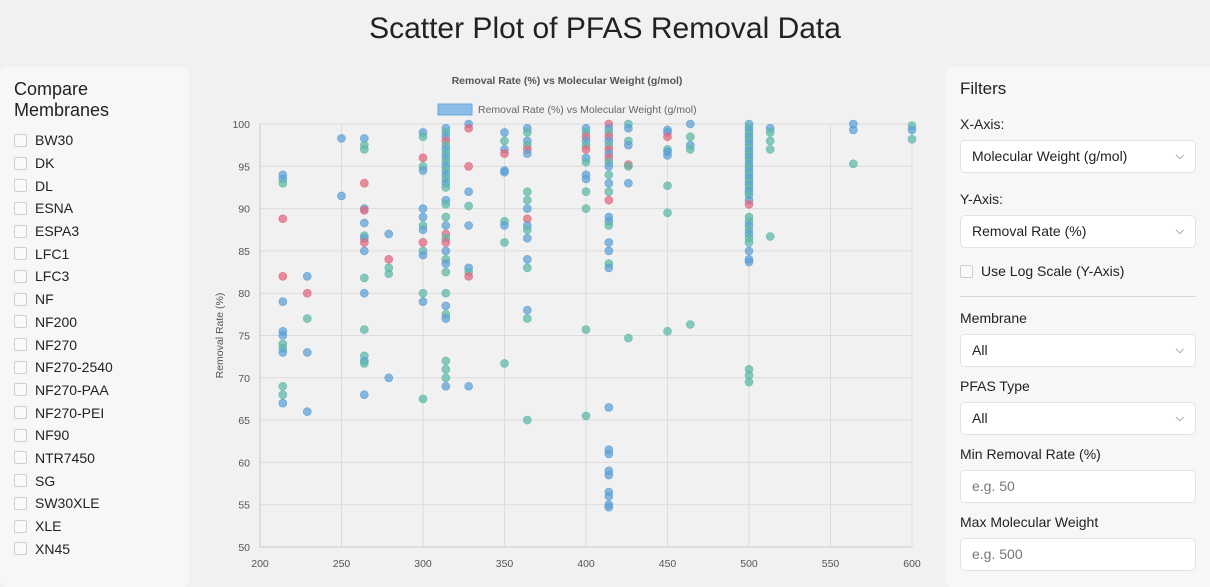 The width and height of the screenshot is (1210, 587). What do you see at coordinates (94, 435) in the screenshot?
I see `membrane-item: NF90` at bounding box center [94, 435].